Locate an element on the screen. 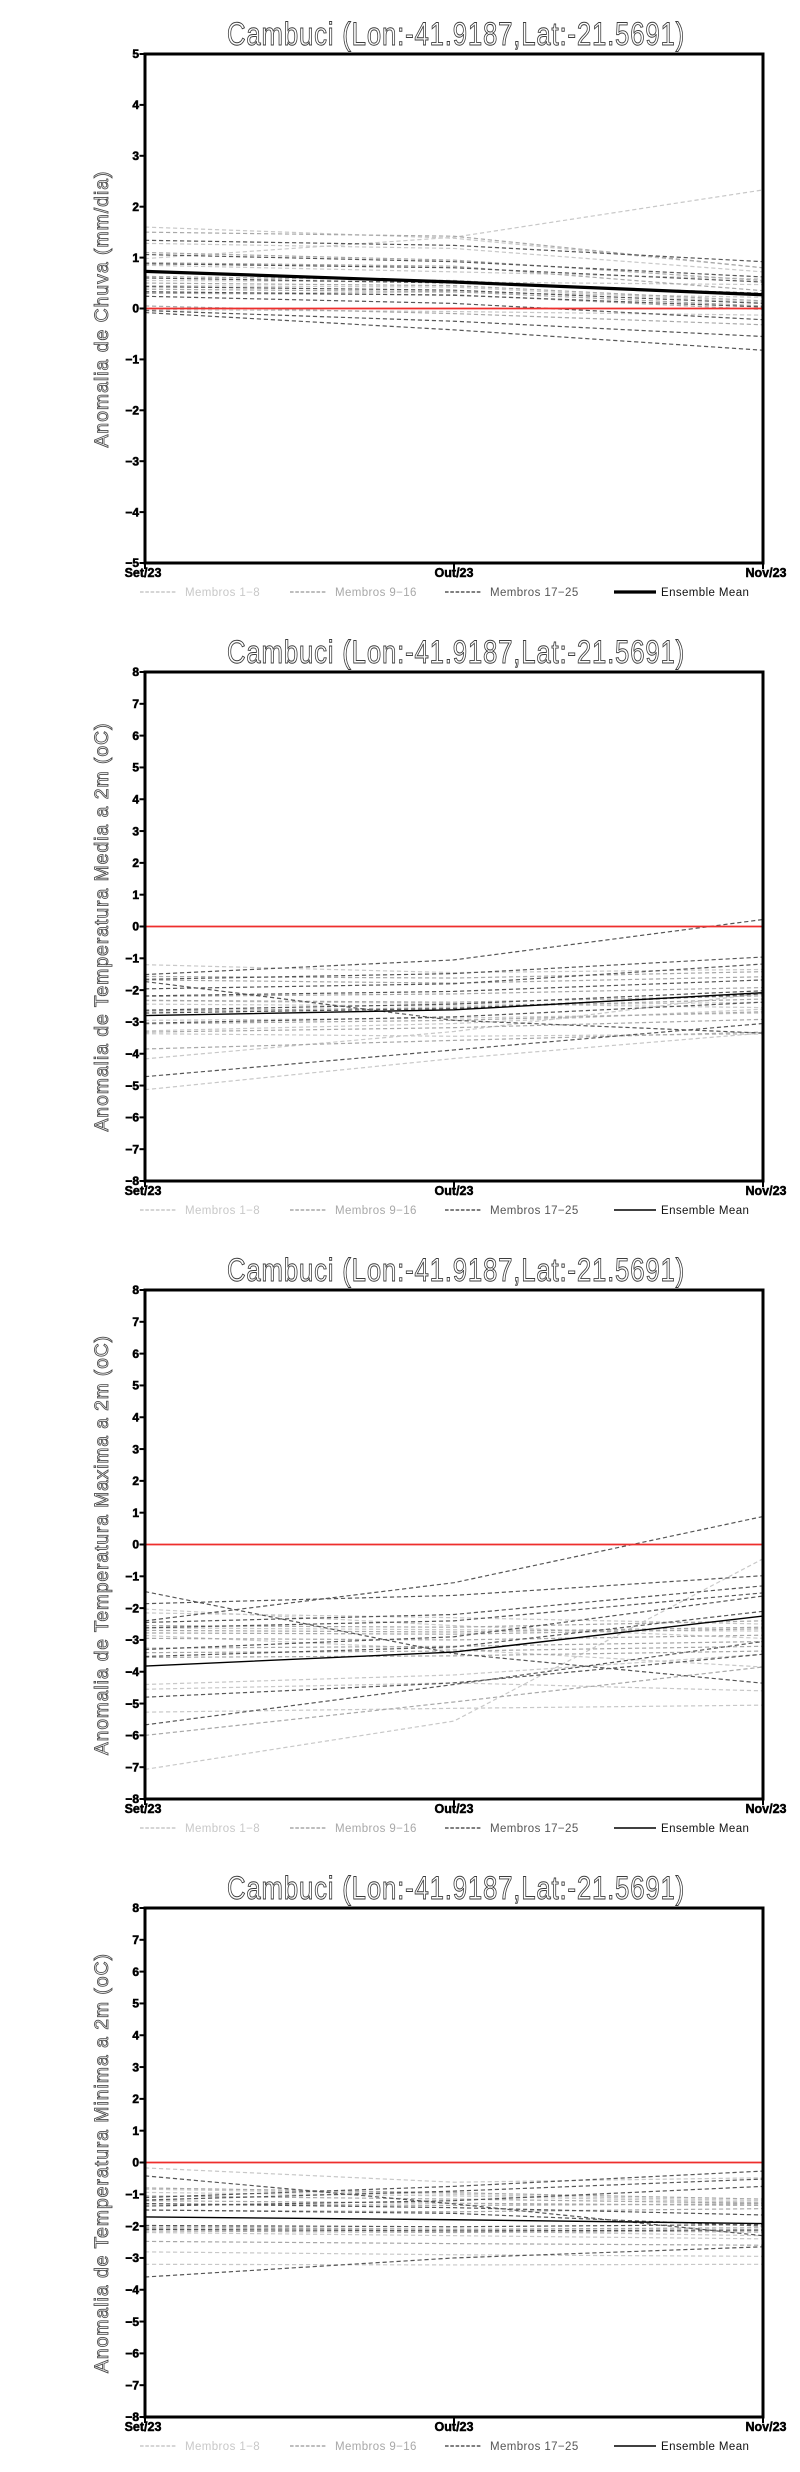 This screenshot has height=2472, width=800. svg-text:Anomalia de Temperatura Media: Anomalia de Temperatura Media a 2m (oC) is located at coordinates (102, 927).